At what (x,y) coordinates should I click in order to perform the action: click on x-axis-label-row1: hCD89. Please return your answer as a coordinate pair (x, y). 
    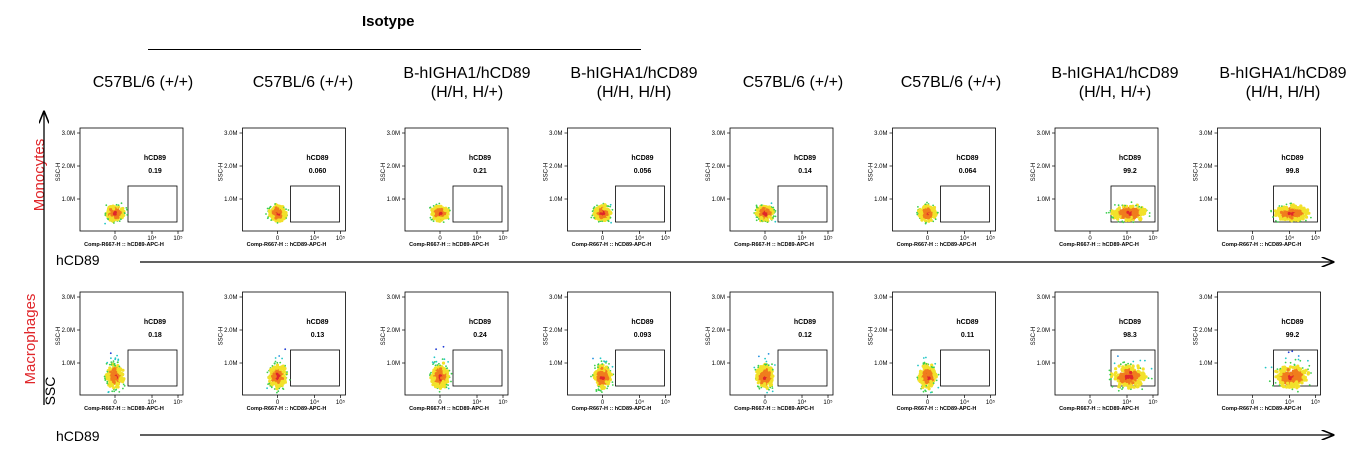
    Looking at the image, I should click on (78, 260).